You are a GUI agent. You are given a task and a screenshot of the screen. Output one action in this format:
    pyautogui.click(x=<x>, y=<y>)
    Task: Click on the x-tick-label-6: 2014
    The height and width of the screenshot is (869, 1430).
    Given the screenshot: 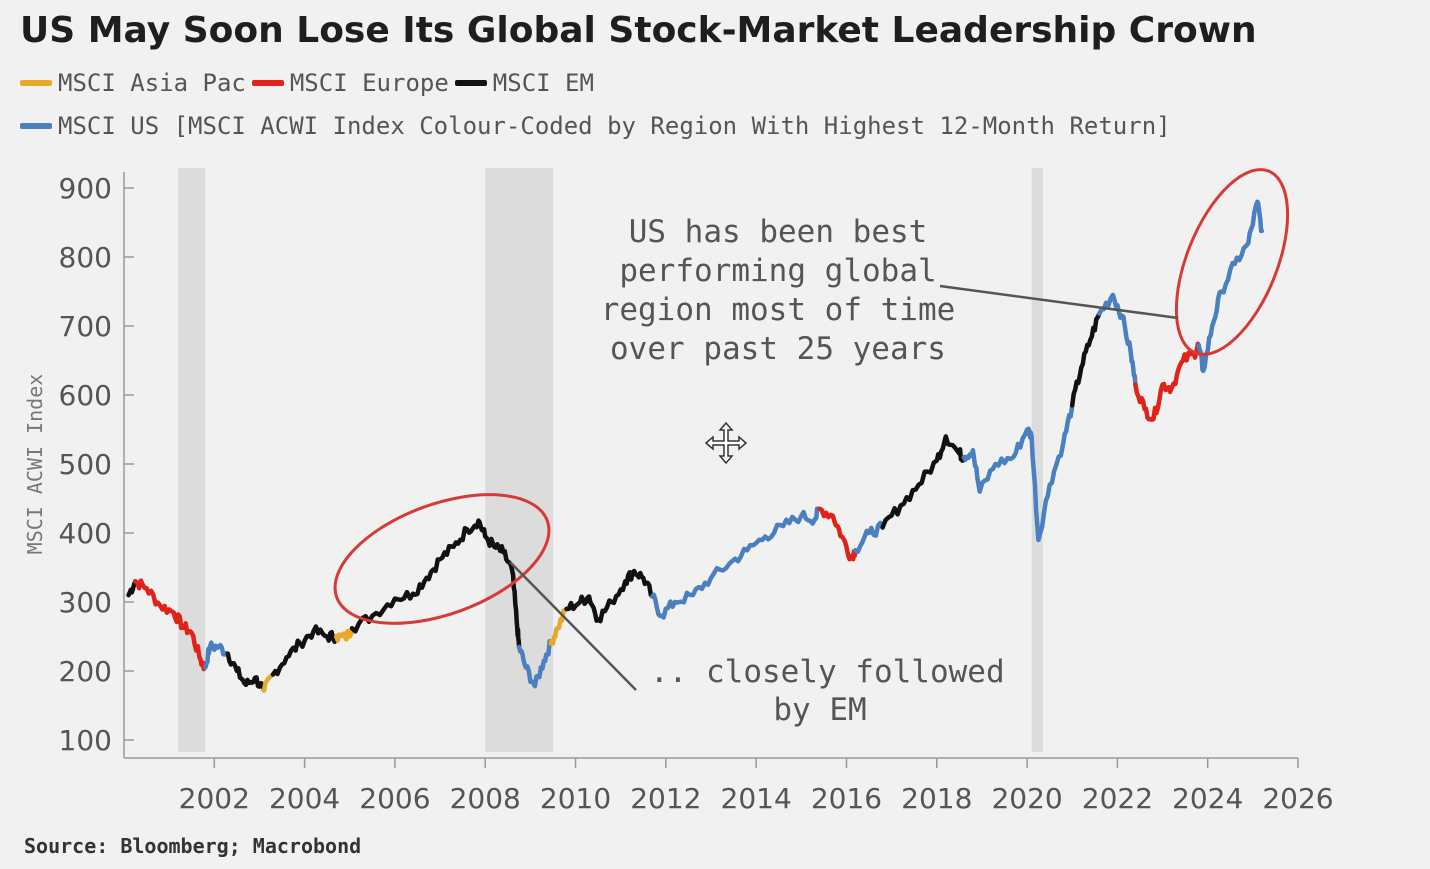 What is the action you would take?
    pyautogui.click(x=756, y=798)
    